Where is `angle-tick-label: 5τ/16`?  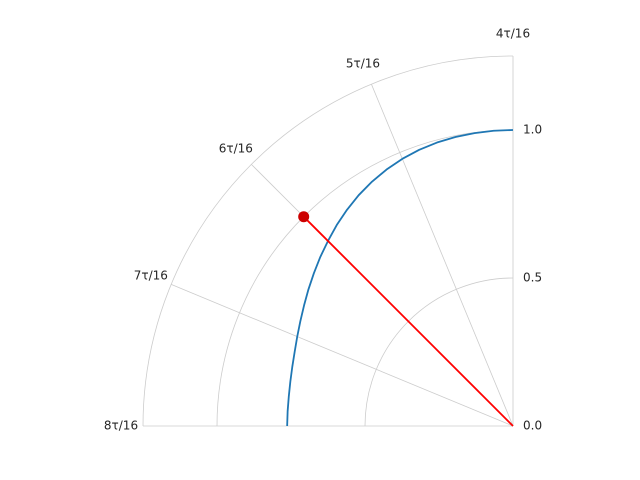 angle-tick-label: 5τ/16 is located at coordinates (363, 63).